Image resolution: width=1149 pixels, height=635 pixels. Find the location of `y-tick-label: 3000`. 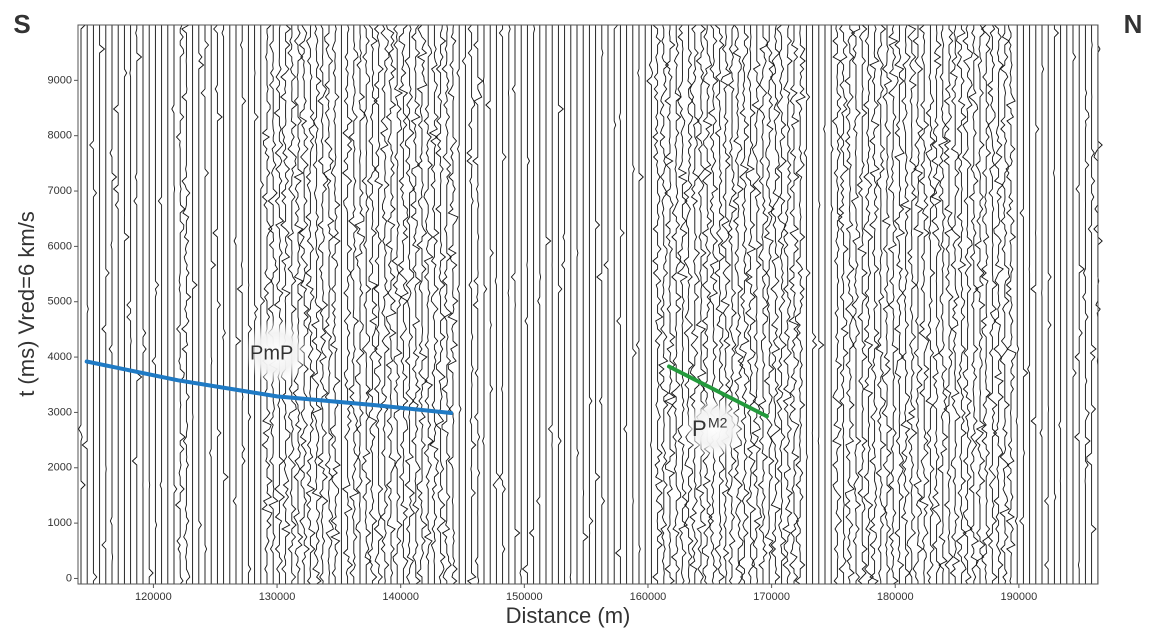

y-tick-label: 3000 is located at coordinates (60, 412).